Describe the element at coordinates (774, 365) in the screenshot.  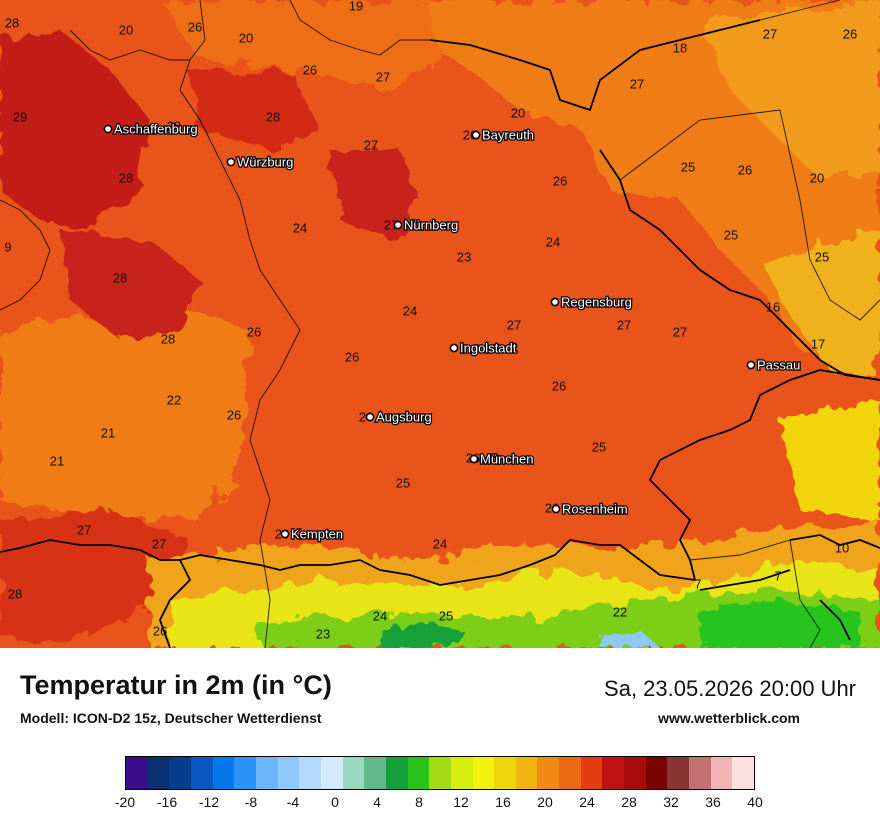
I see `city-marker: Passau` at that location.